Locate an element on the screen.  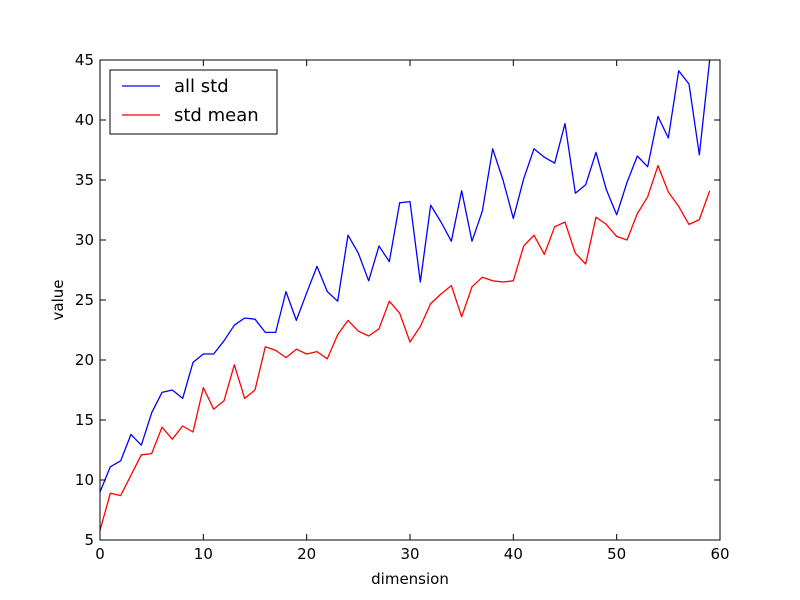
x-tick-label: 20 is located at coordinates (306, 554).